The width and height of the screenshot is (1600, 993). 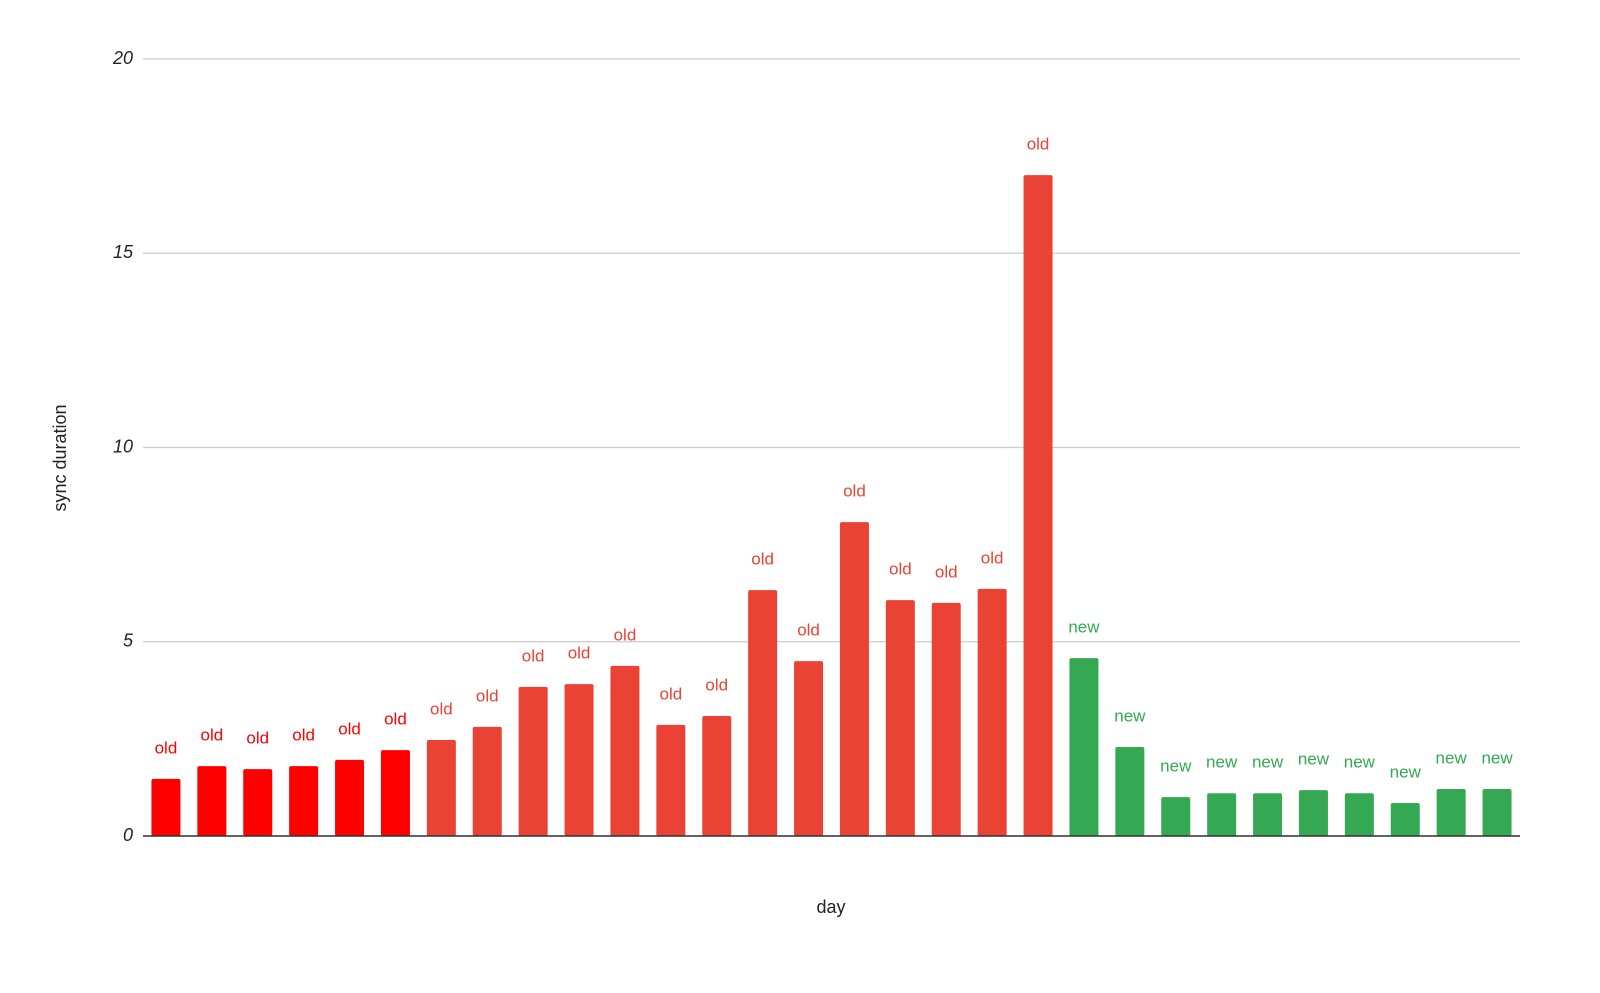 I want to click on y-tick-label: 20, so click(x=122, y=58).